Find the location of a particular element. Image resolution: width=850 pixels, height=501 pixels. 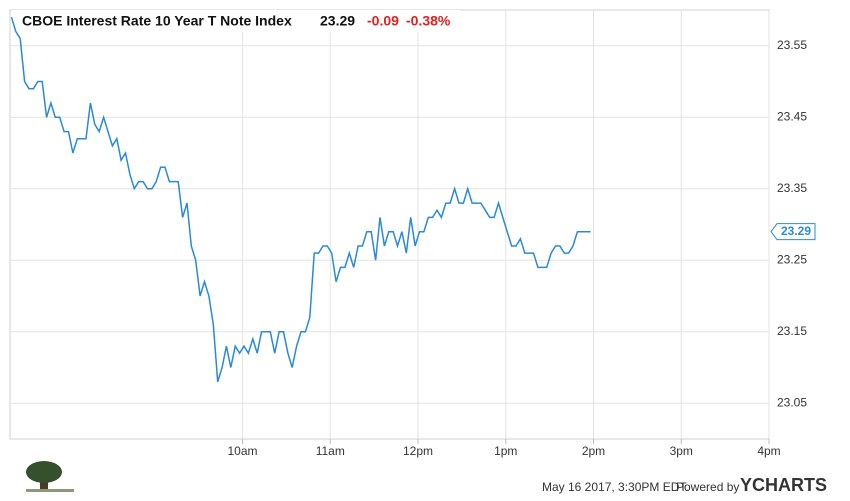

chart-title: CBOE Interest Rate 10 Year T Note Index is located at coordinates (157, 21).